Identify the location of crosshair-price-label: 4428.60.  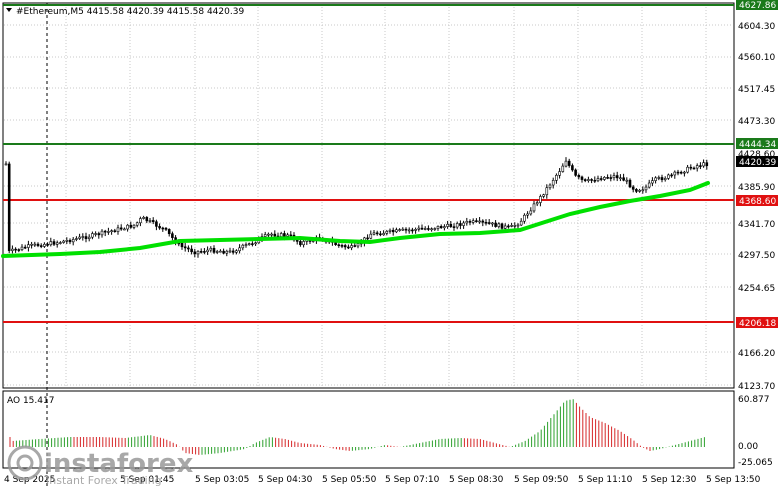
(756, 155).